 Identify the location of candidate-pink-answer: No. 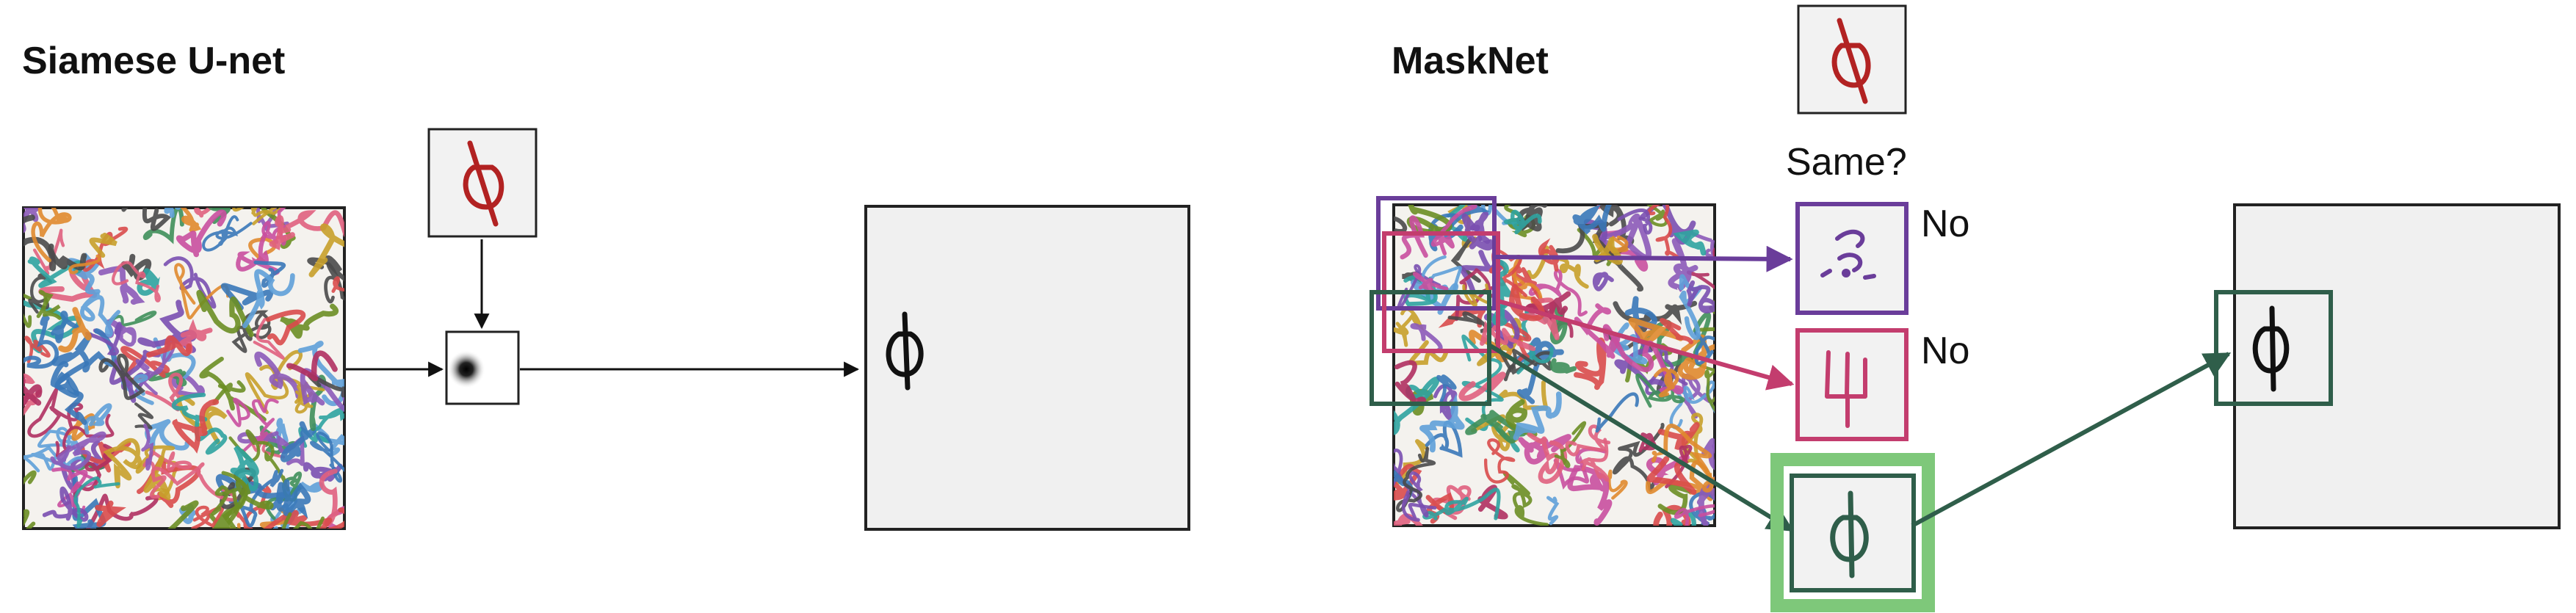
(1945, 351).